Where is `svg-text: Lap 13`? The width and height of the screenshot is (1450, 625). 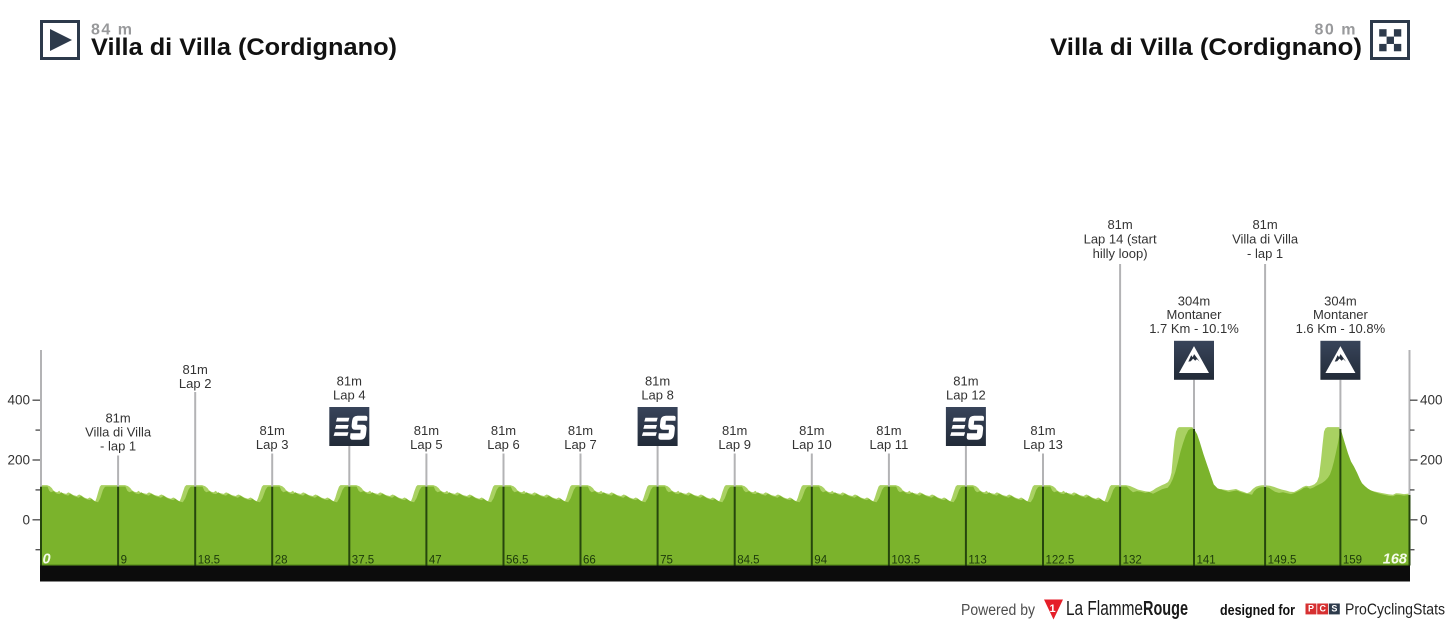
svg-text: Lap 13 is located at coordinates (1043, 444).